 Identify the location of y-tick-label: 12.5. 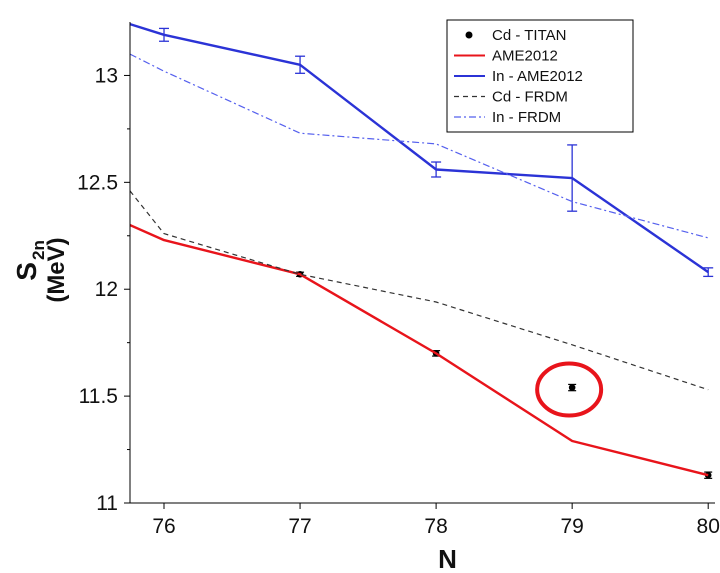
(97, 182).